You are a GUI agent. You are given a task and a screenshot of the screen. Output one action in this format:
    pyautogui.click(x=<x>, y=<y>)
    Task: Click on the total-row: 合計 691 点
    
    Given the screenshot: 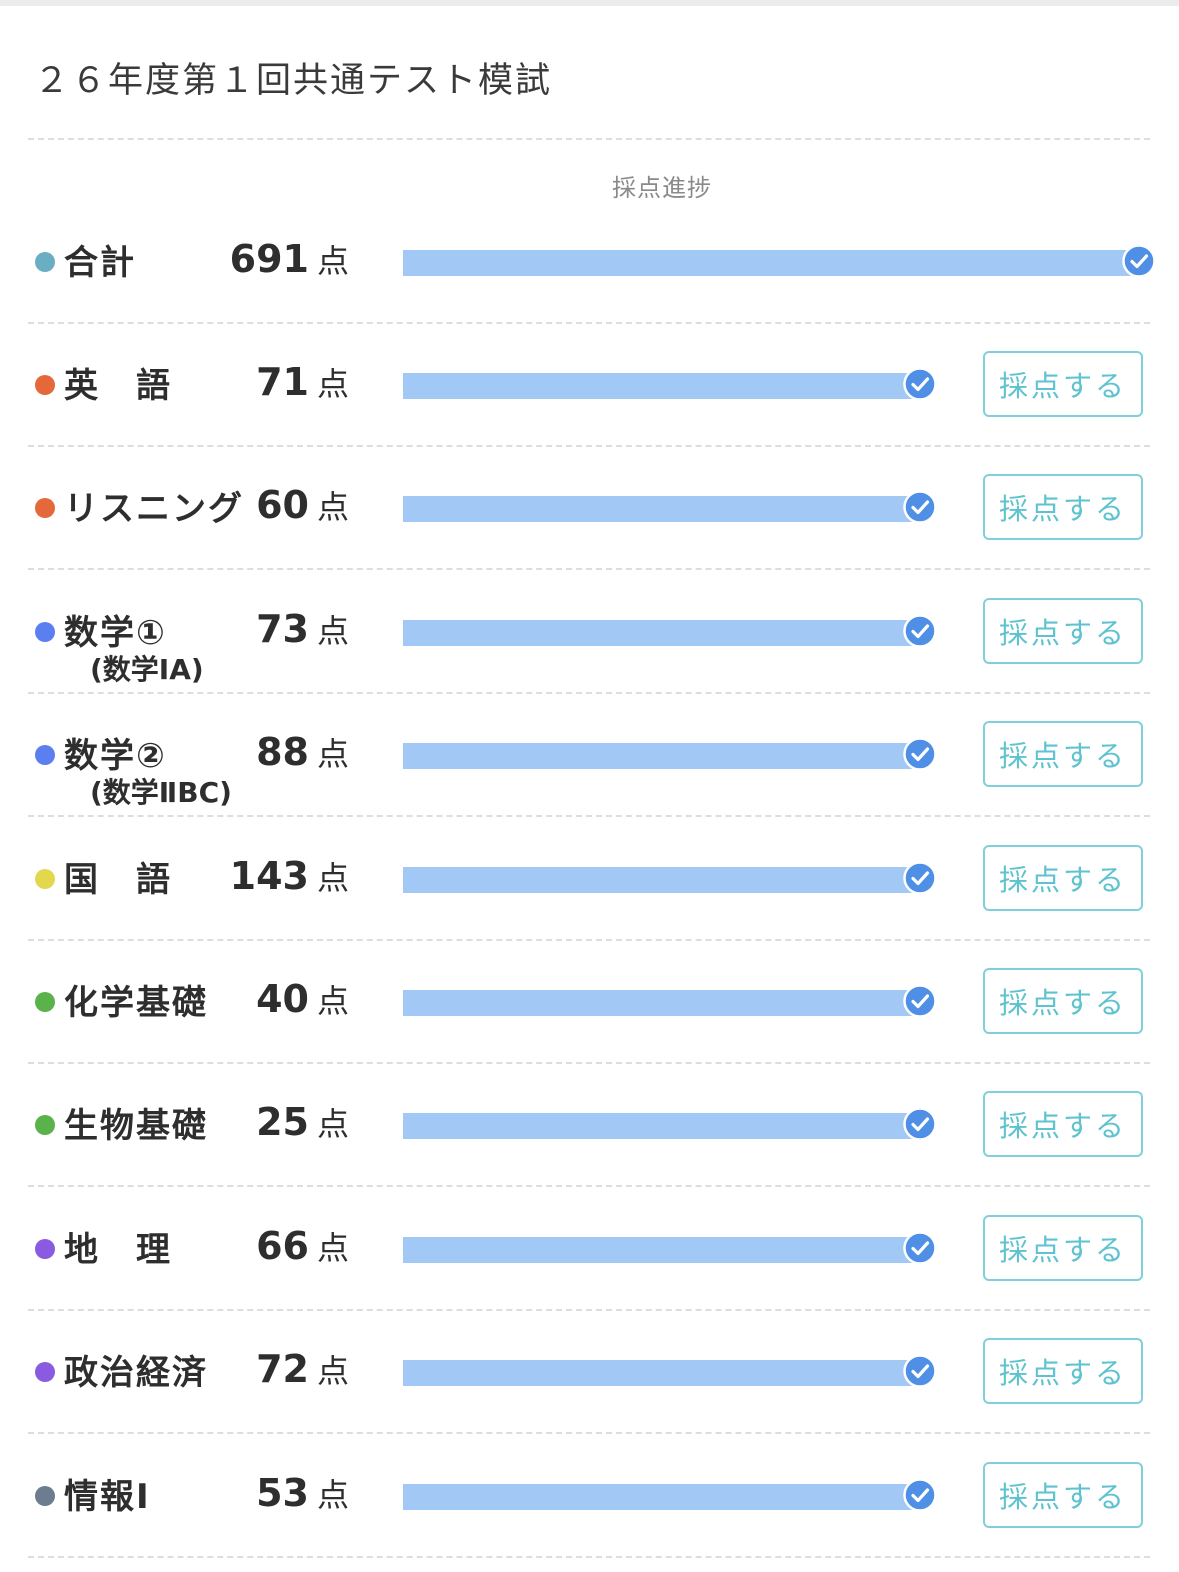 What is the action you would take?
    pyautogui.click(x=589, y=261)
    